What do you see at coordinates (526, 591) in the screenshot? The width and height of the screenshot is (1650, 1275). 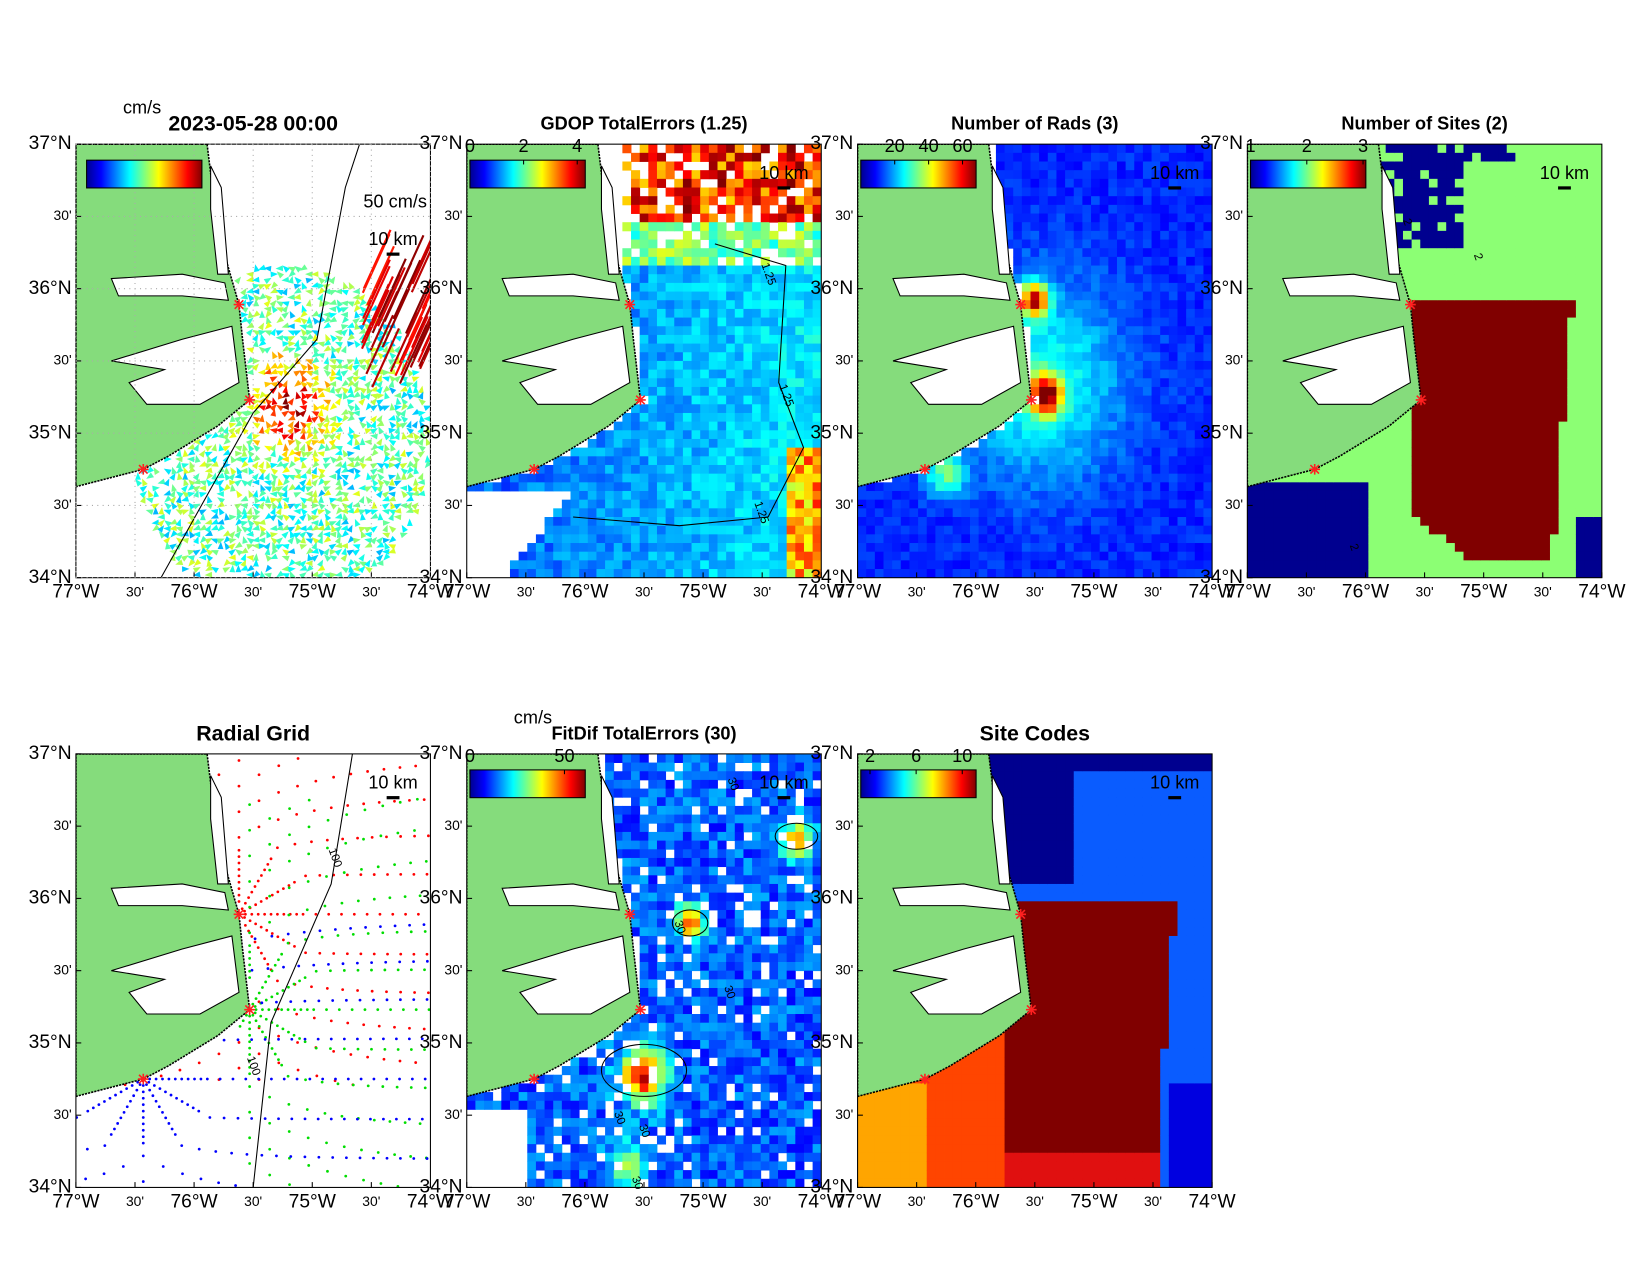 I see `lon-tick-label: 30'` at bounding box center [526, 591].